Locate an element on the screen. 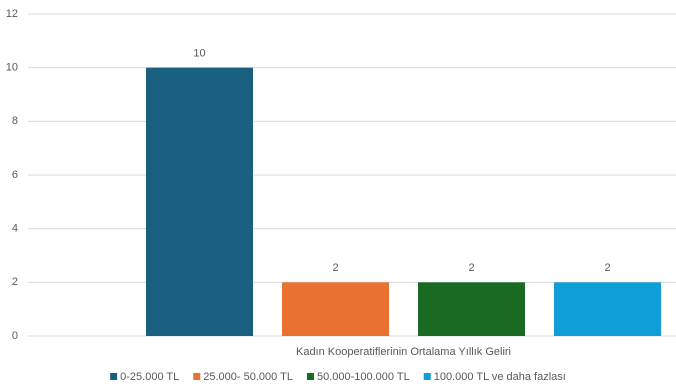 Image resolution: width=676 pixels, height=386 pixels. legend-label: 50.000-100.000 TL is located at coordinates (363, 377).